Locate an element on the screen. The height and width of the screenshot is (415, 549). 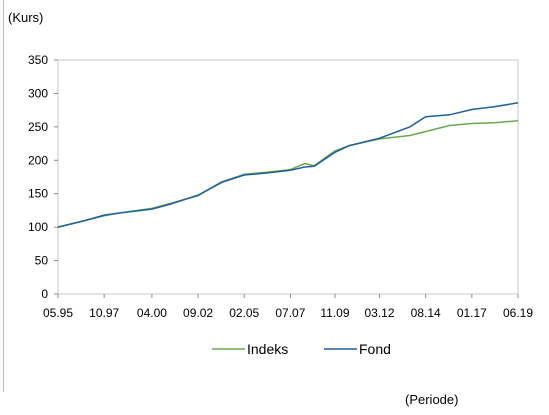
x-tick-label: 02.05 is located at coordinates (244, 313).